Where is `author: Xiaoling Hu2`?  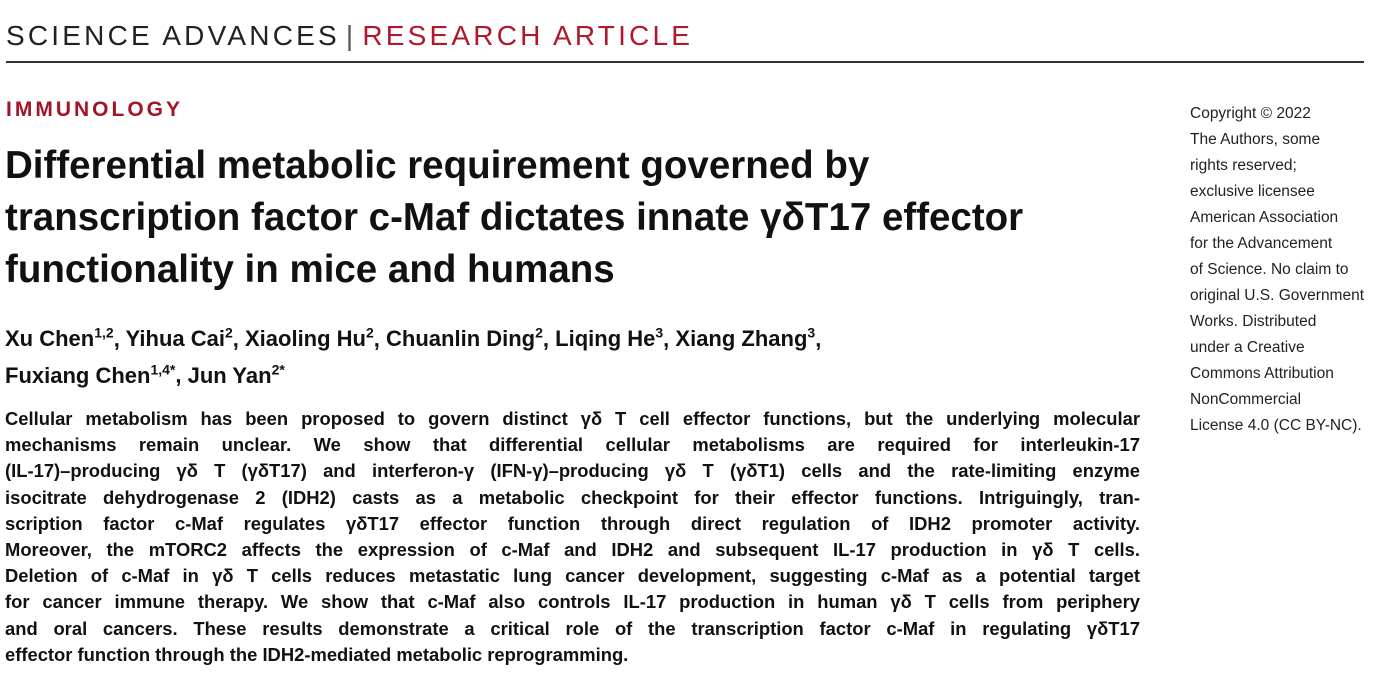 author: Xiaoling Hu2 is located at coordinates (309, 338).